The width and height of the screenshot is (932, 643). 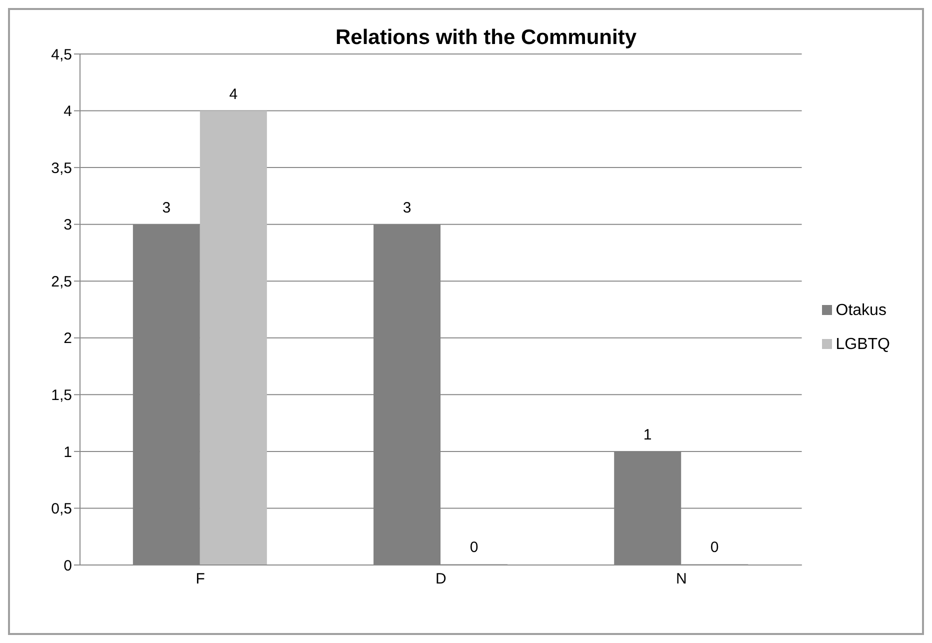 I want to click on y-tick-label: 2, so click(x=68, y=339).